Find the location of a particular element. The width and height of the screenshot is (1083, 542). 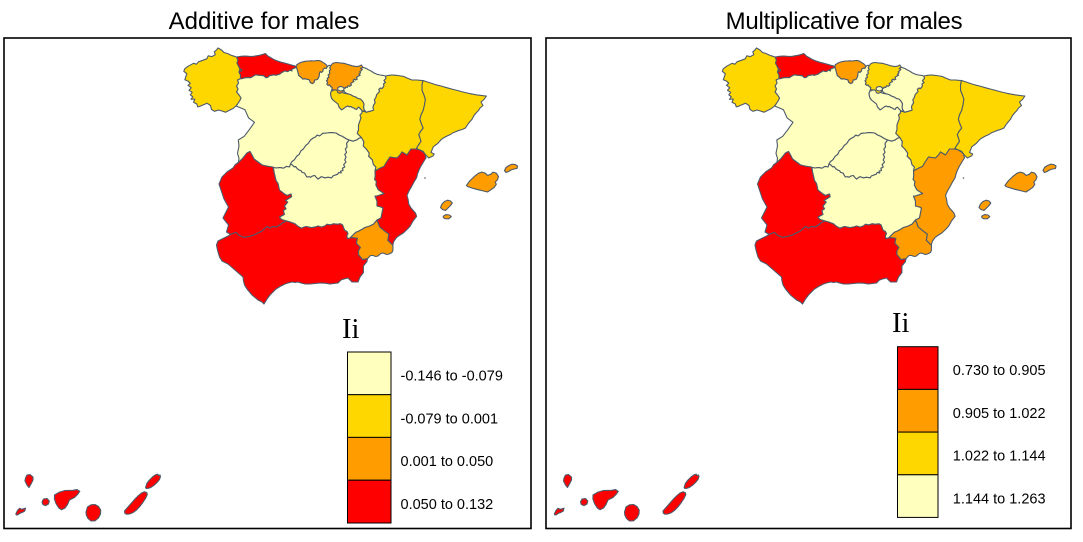

svg-text: 0.905 to 1.022 is located at coordinates (999, 414).